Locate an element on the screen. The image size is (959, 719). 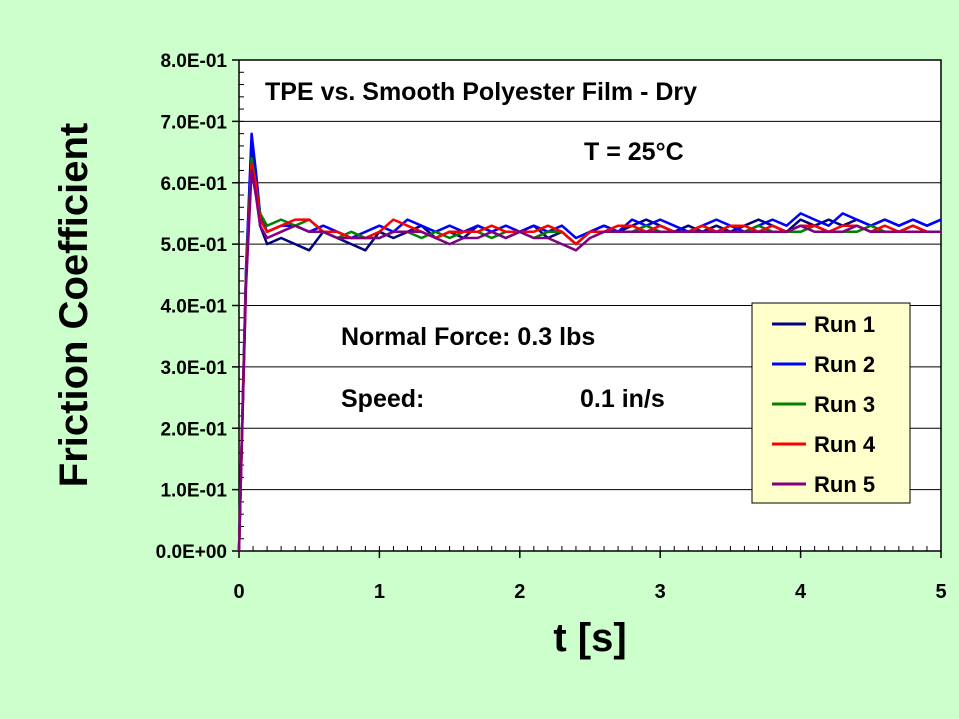
y-tick-label-4: 4.0E-01 is located at coordinates (193, 307).